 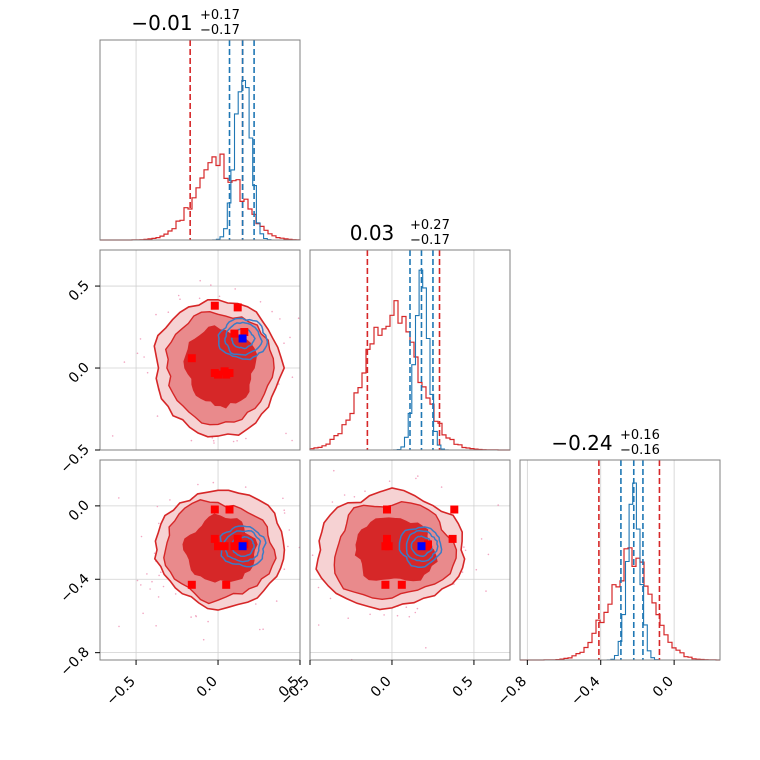 I want to click on panel-title-2: −0.24, so click(x=581, y=443).